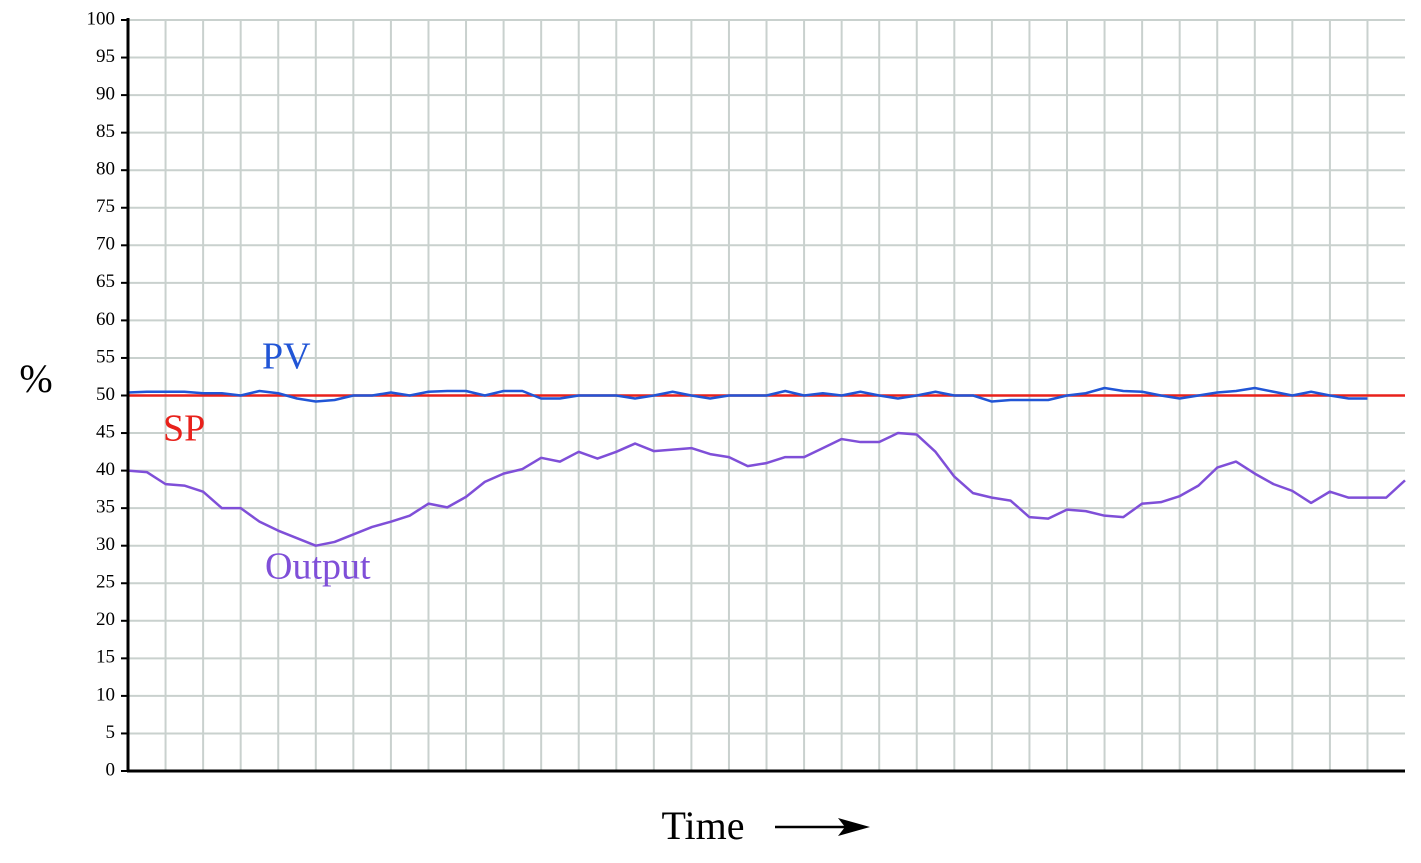 This screenshot has height=863, width=1421. I want to click on y-tick-label: 45, so click(105, 431).